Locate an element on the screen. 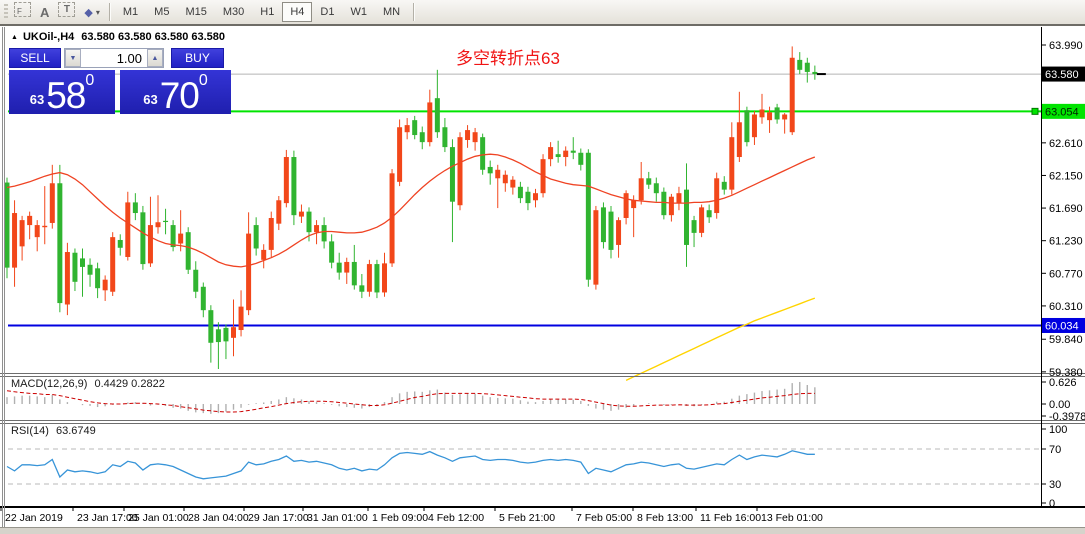 The height and width of the screenshot is (534, 1085). svg-text: 0.626 is located at coordinates (1063, 383).